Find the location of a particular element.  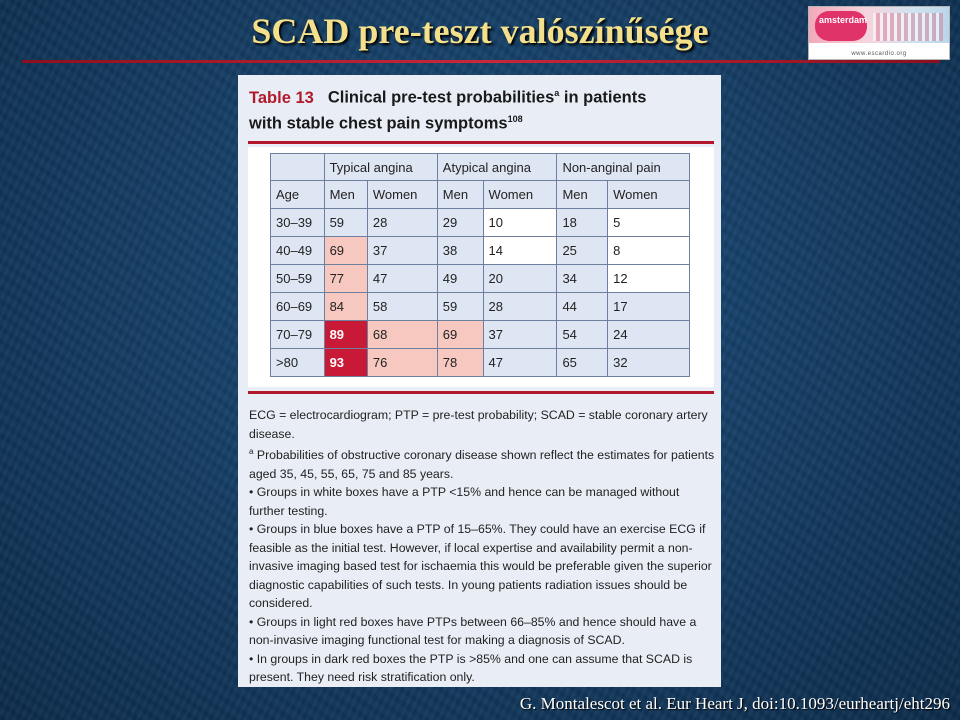

ptp-cell: 65 is located at coordinates (582, 362).